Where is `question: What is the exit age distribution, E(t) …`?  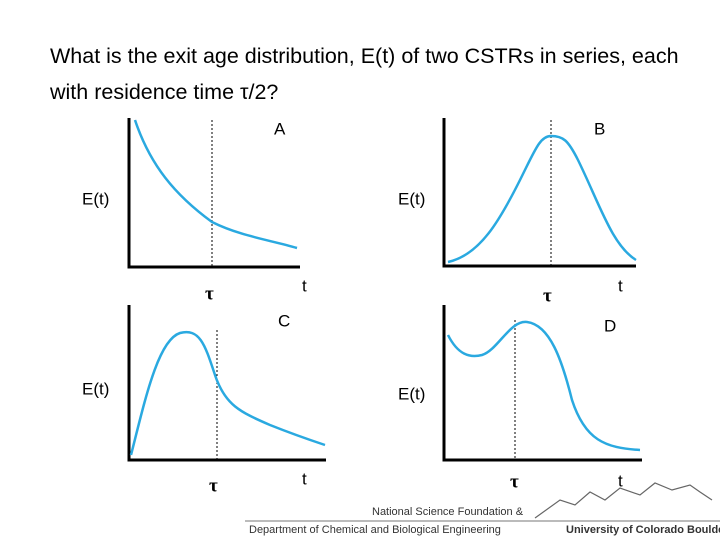 question: What is the exit age distribution, E(t) … is located at coordinates (364, 74).